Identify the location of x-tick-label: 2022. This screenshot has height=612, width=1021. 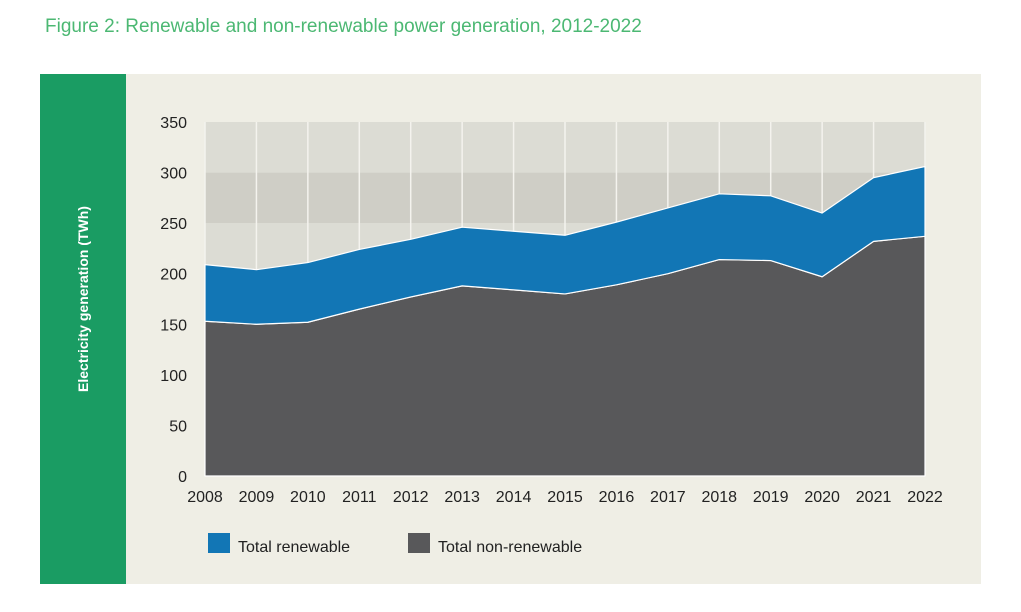
(925, 497).